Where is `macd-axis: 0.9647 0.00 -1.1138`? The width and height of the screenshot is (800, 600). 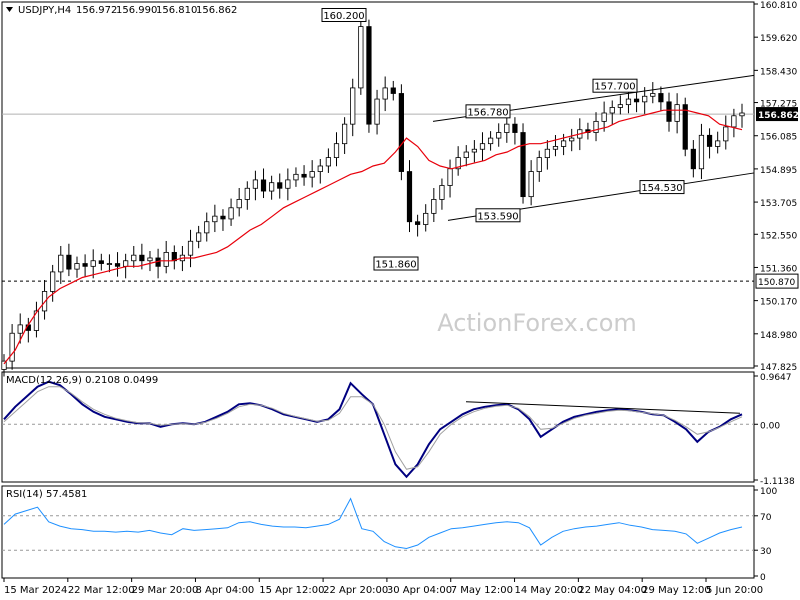
macd-axis: 0.9647 0.00 -1.1138 is located at coordinates (774, 430).